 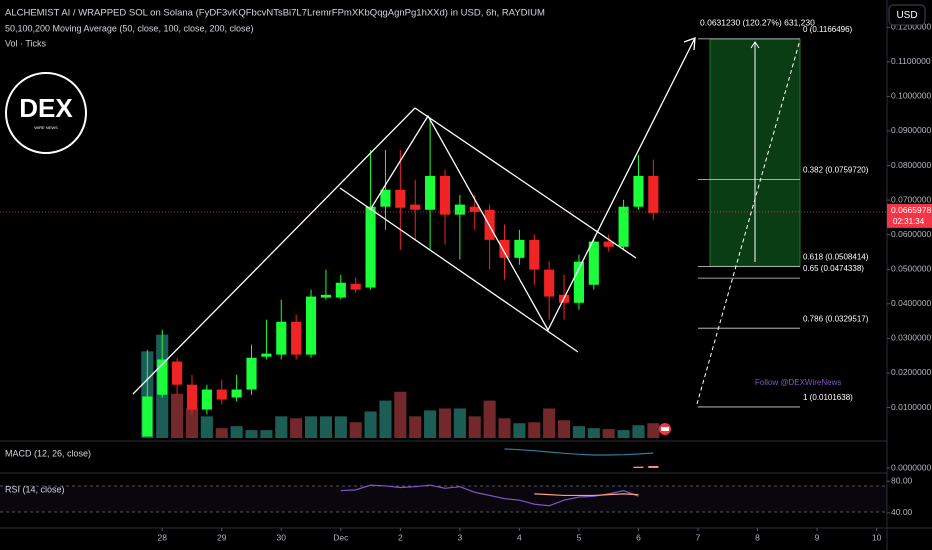 I want to click on y-tick-label: 0.1000000, so click(x=911, y=96).